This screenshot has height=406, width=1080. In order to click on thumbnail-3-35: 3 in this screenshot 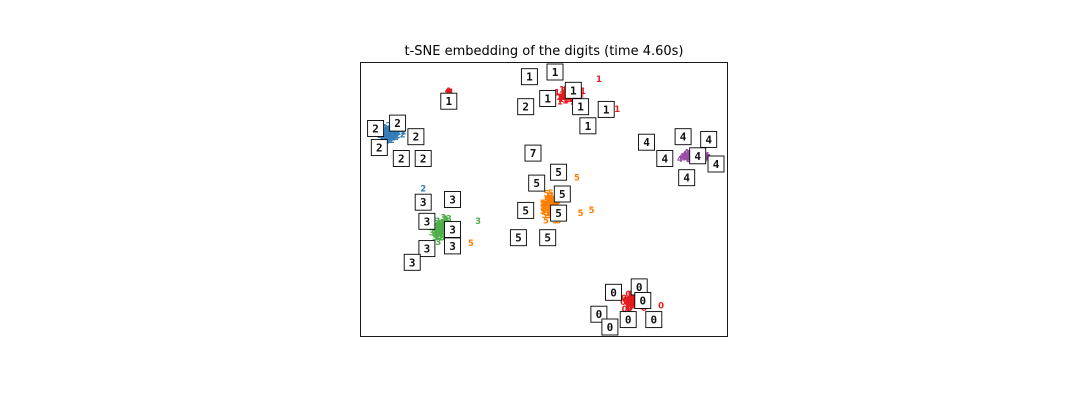, I will do `click(452, 246)`.